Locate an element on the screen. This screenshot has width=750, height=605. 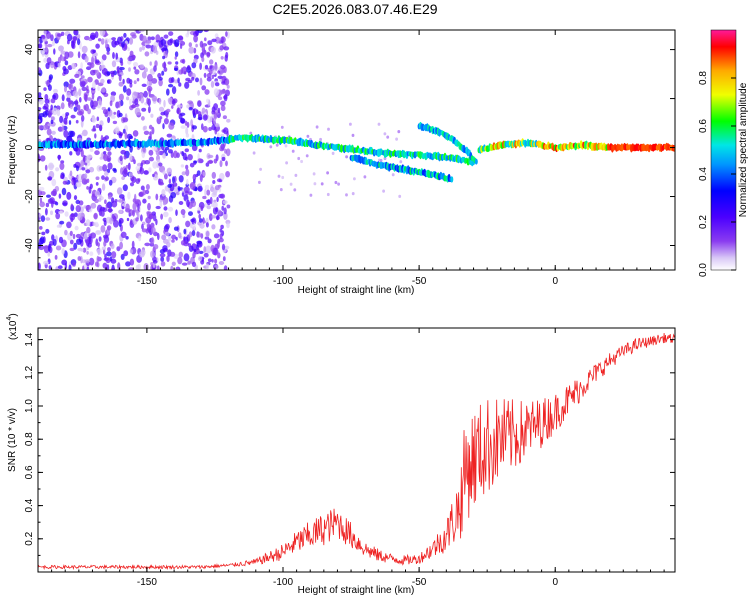
colorbar-gradient is located at coordinates (723, 150).